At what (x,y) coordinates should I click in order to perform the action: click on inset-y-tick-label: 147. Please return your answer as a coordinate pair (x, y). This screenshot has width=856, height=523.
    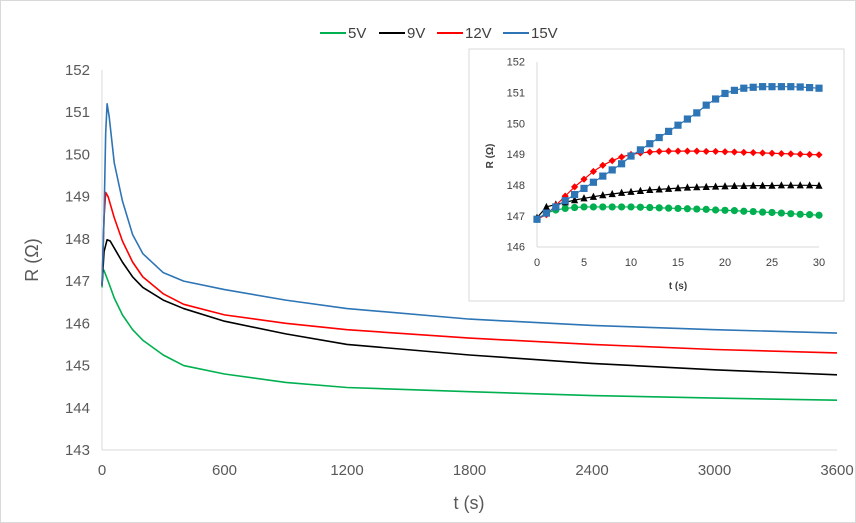
    Looking at the image, I should click on (516, 217).